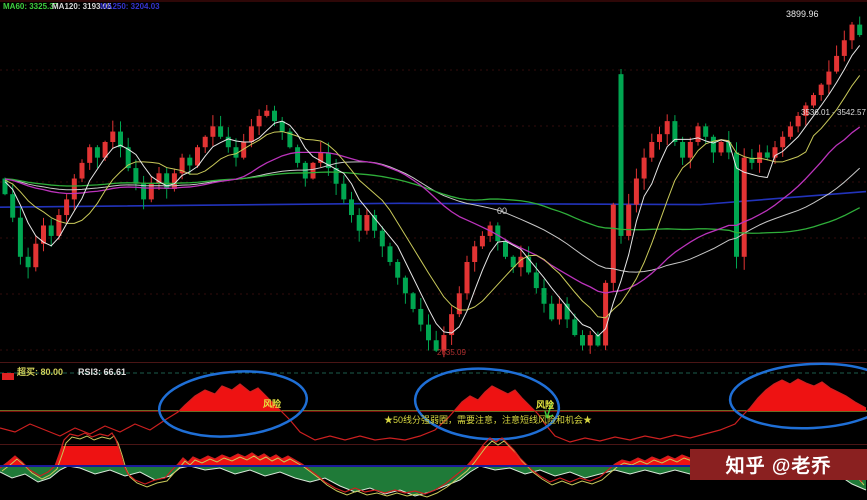 This screenshot has height=500, width=867. What do you see at coordinates (802, 14) in the screenshot?
I see `high-price-label: 3899.96` at bounding box center [802, 14].